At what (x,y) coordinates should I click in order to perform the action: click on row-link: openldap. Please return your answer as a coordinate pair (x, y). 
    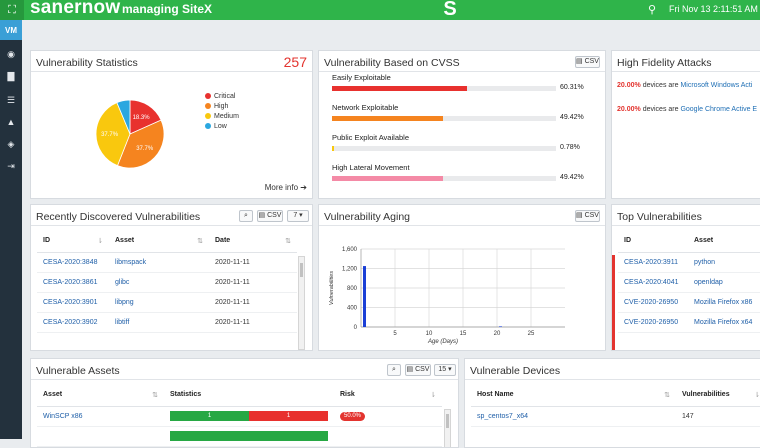
    Looking at the image, I should click on (724, 282).